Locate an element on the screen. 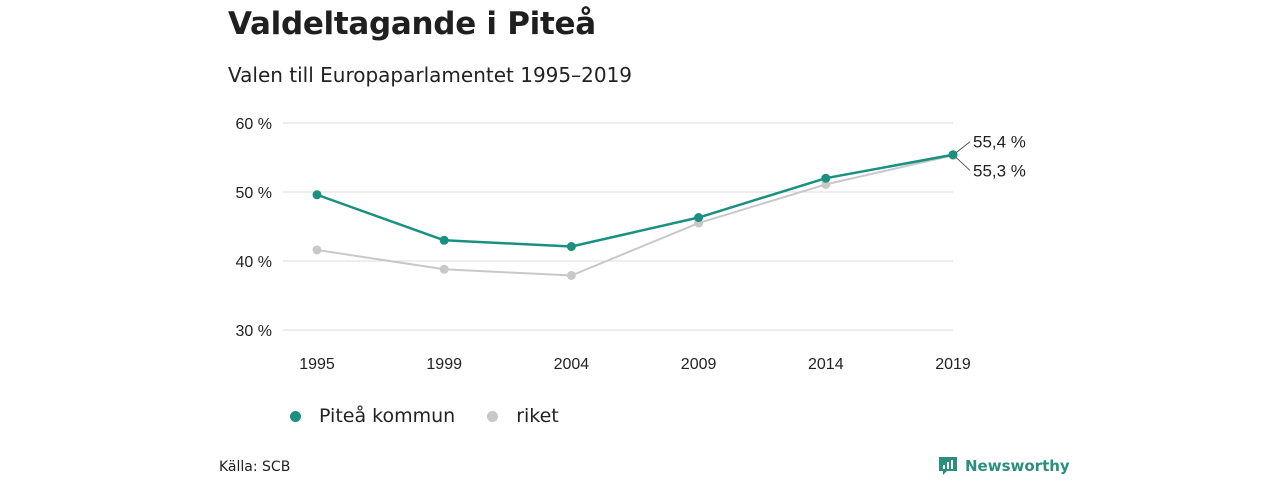 The width and height of the screenshot is (1280, 480). legend-dot-riket is located at coordinates (493, 416).